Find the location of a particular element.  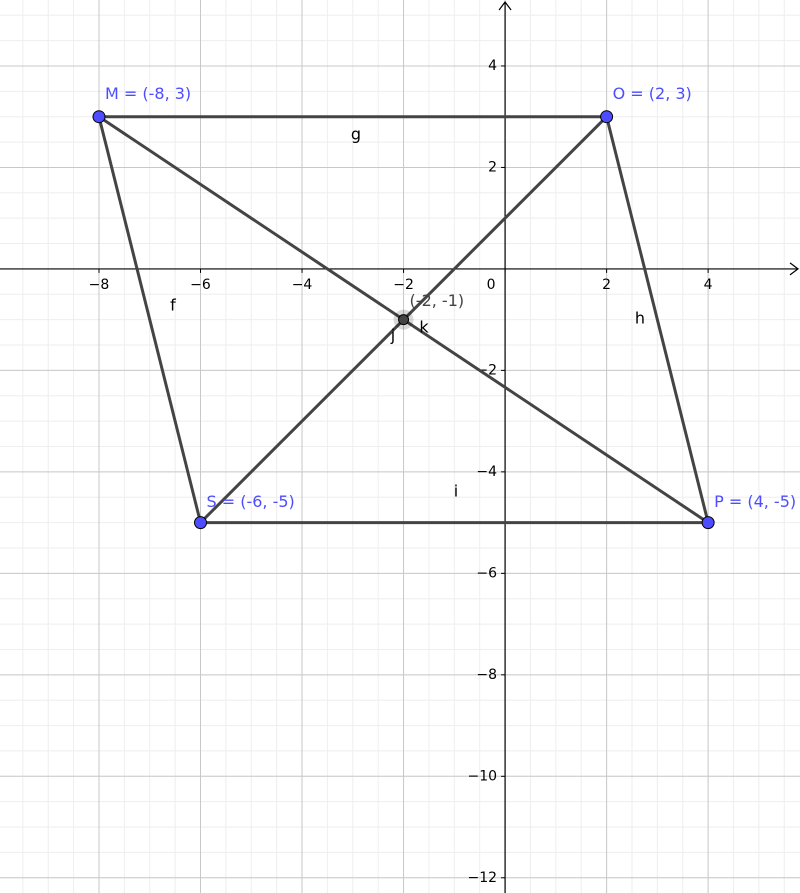

x-tick-label: 4 is located at coordinates (708, 285).